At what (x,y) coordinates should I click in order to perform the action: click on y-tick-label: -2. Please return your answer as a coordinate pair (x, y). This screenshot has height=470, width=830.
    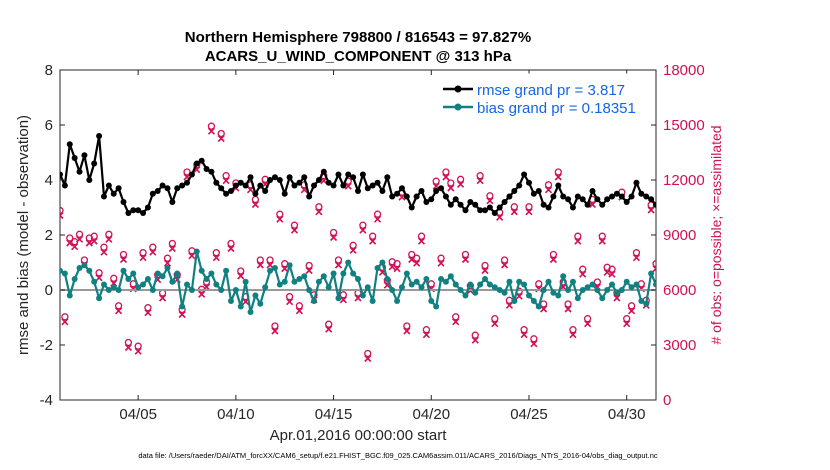
    Looking at the image, I should click on (46, 345).